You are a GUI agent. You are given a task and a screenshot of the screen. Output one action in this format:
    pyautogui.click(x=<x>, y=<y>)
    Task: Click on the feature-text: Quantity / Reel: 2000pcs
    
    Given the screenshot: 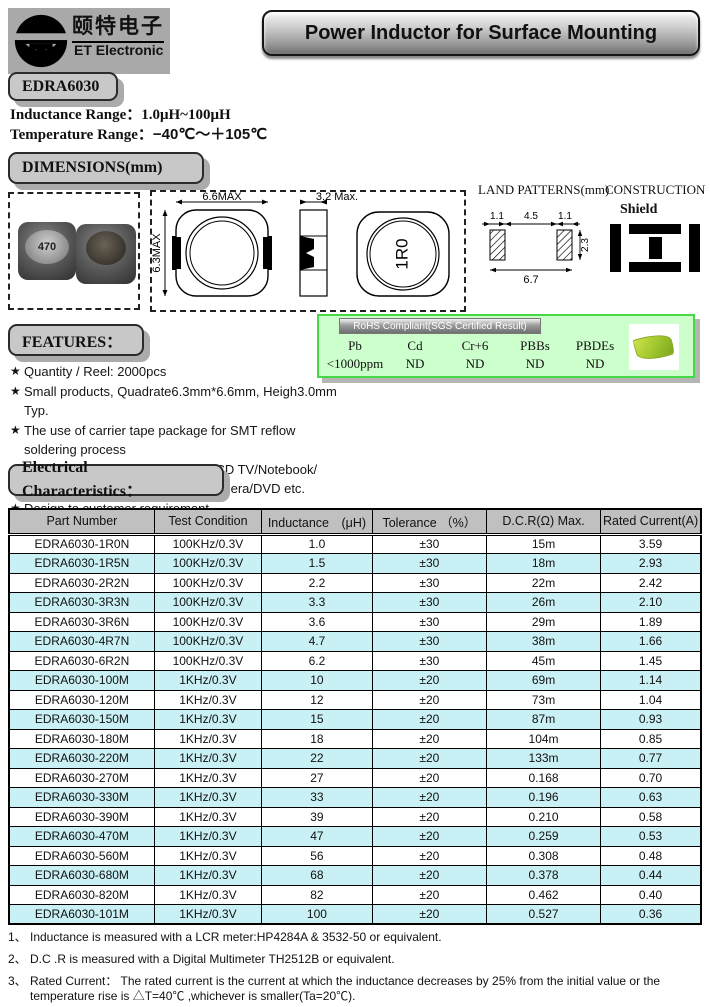 What is the action you would take?
    pyautogui.click(x=95, y=371)
    